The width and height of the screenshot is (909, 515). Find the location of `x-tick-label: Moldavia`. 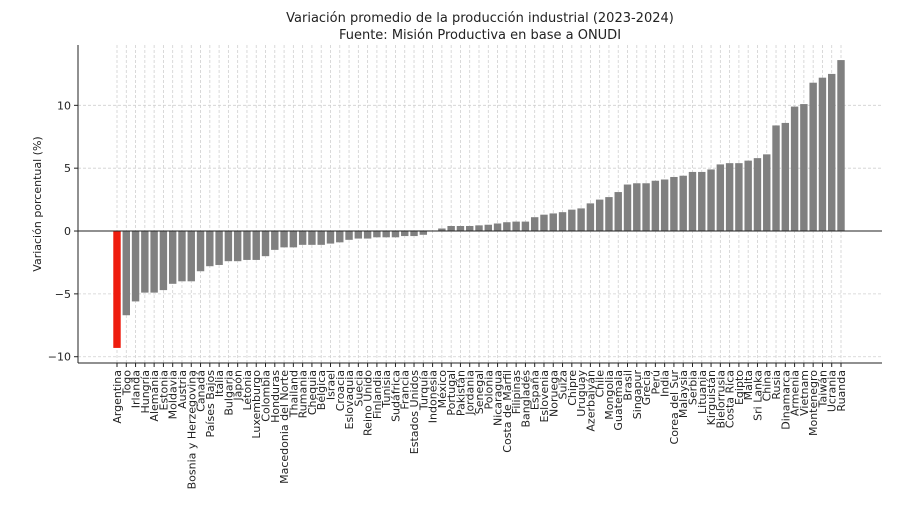

x-tick-label: Moldavia is located at coordinates (173, 394).